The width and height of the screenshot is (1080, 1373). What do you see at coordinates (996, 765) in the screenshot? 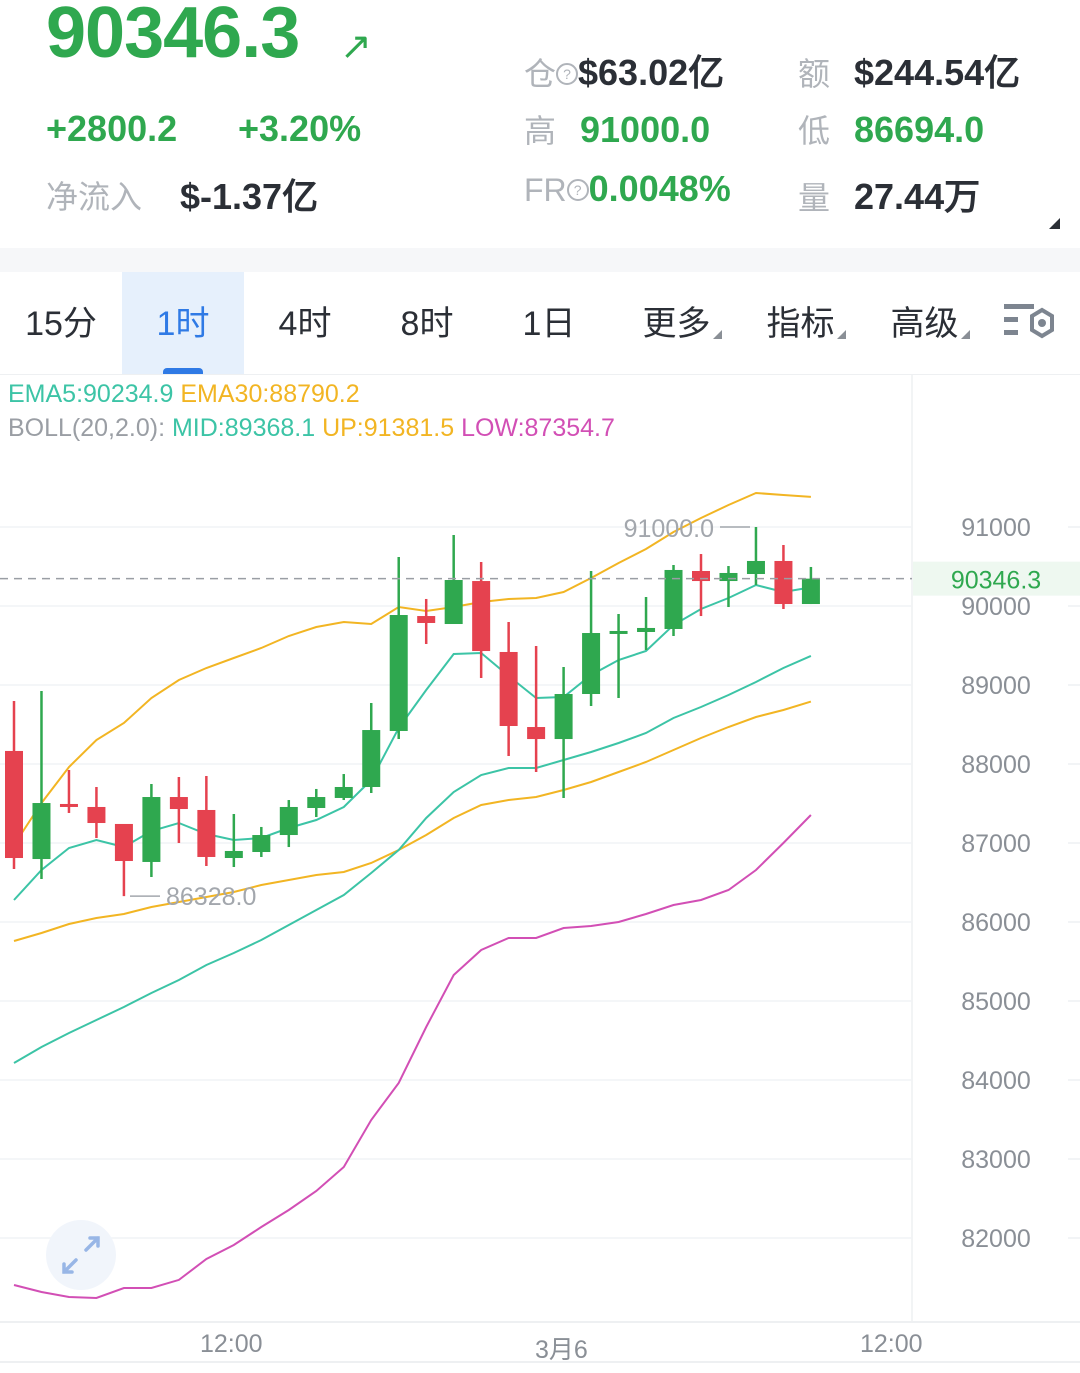
I see `y-tick-label: 88000` at bounding box center [996, 765].